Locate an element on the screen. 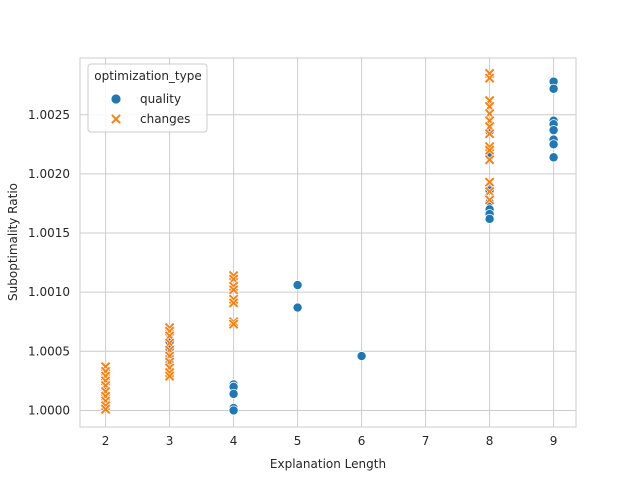 The height and width of the screenshot is (480, 640). y-axis-ticks: 1.0000 1.0005 1.0010 1.0015 1.0020 1.0025 is located at coordinates (49, 263).